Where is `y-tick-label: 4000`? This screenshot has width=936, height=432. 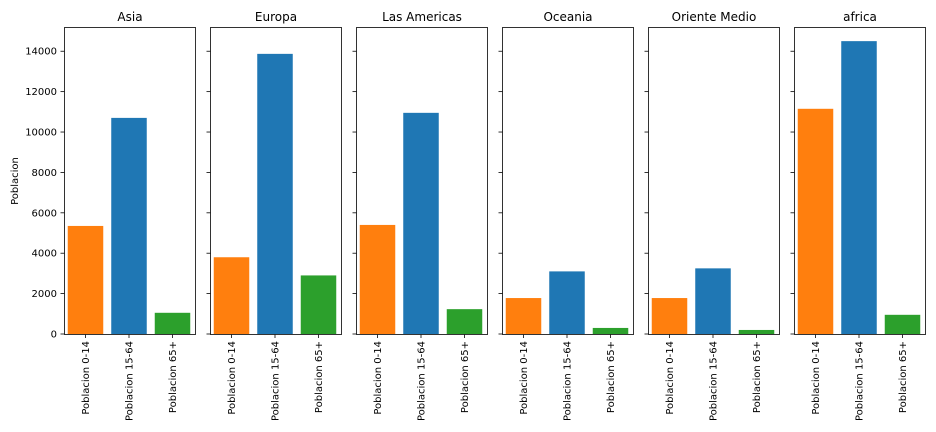
y-tick-label: 4000 is located at coordinates (44, 254).